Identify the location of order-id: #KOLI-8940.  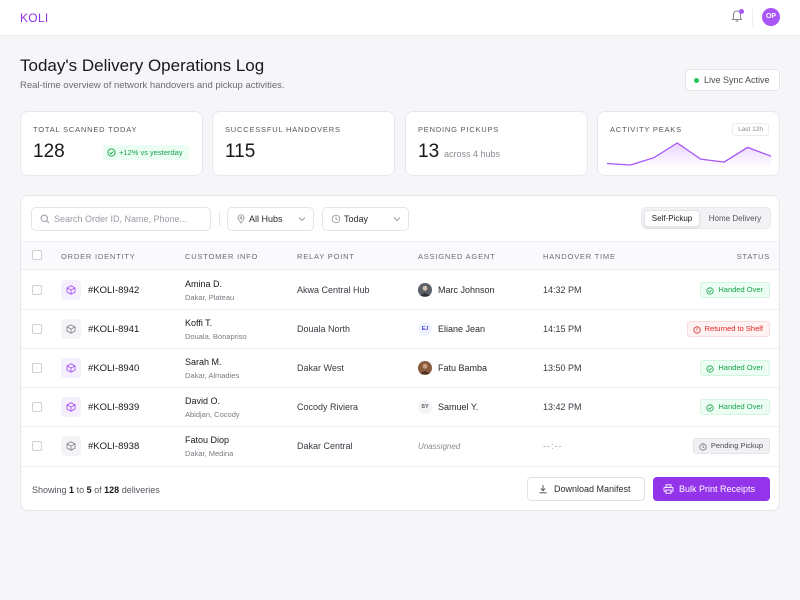
(114, 368).